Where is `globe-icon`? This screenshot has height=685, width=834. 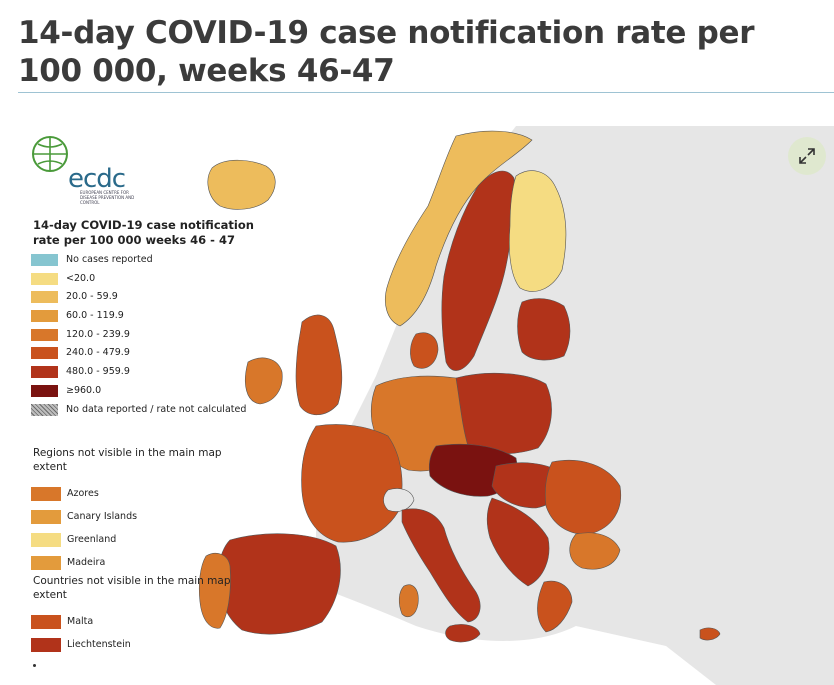
globe-icon is located at coordinates (50, 154).